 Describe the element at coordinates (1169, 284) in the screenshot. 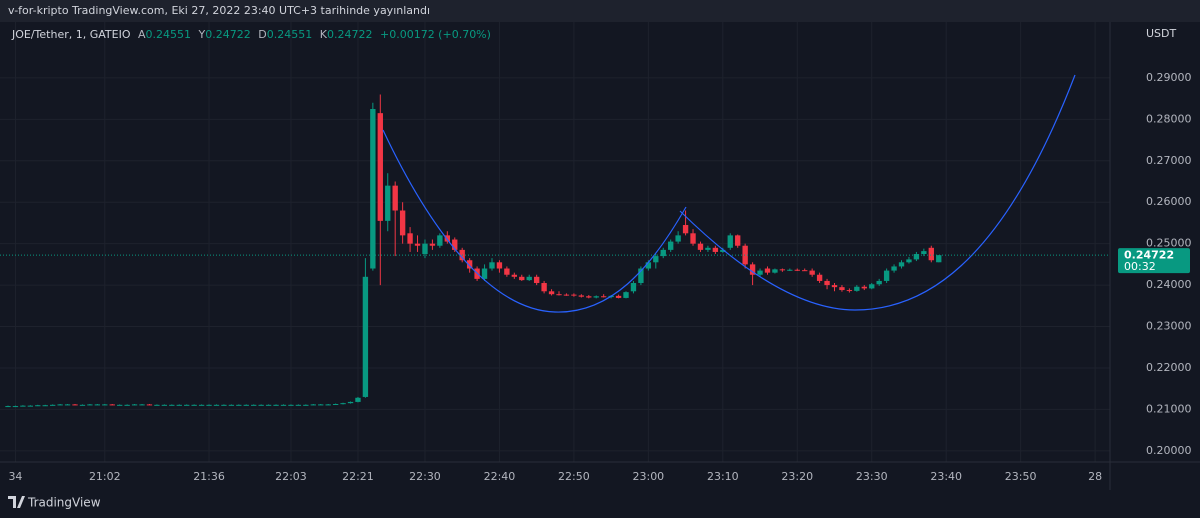

I see `y-tick-label: 0.24000` at that location.